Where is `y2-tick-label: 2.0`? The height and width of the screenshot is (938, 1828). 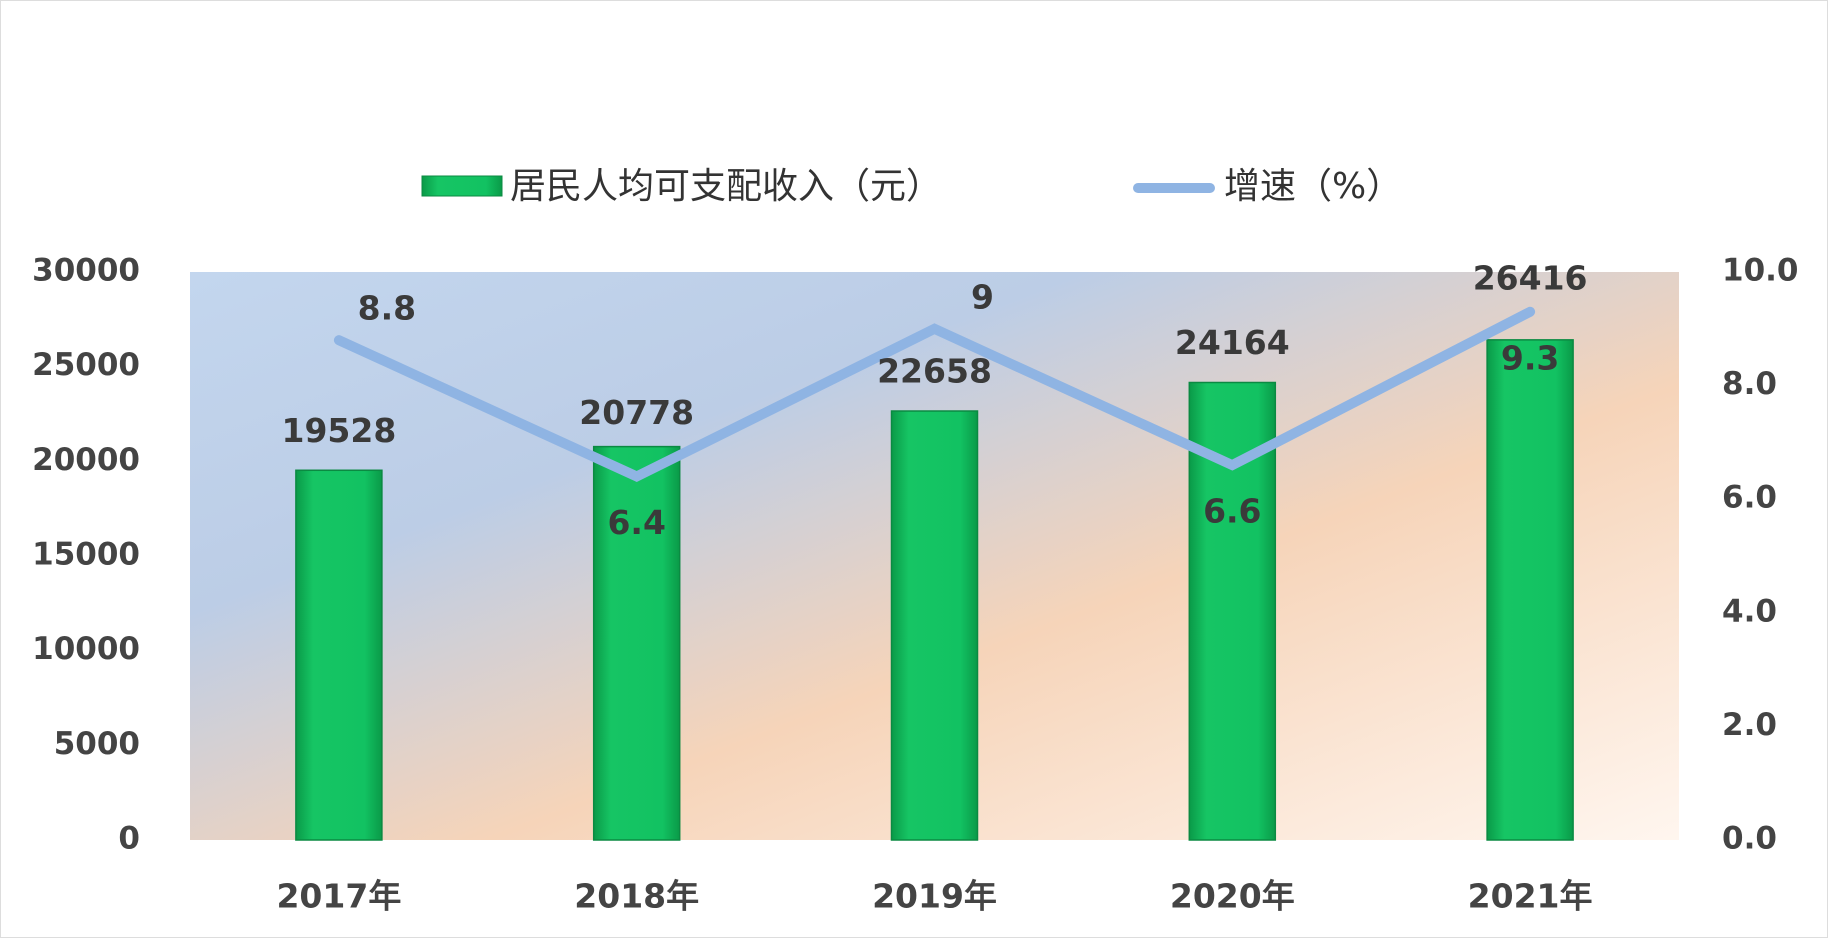
y2-tick-label: 2.0 is located at coordinates (1749, 725).